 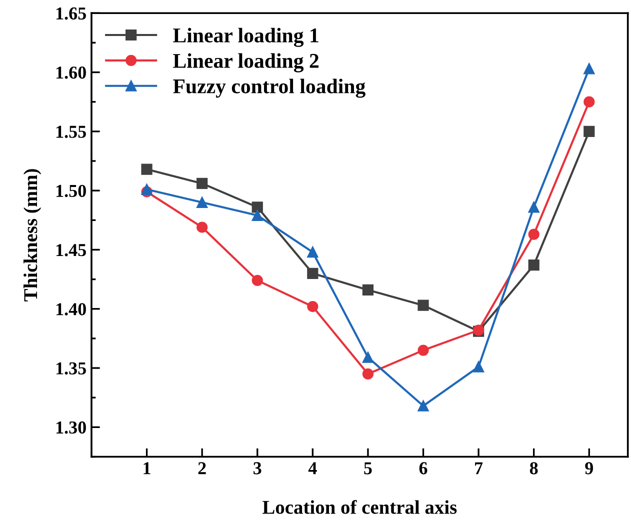 What do you see at coordinates (359, 507) in the screenshot?
I see `x-axis-title: Location of central axis` at bounding box center [359, 507].